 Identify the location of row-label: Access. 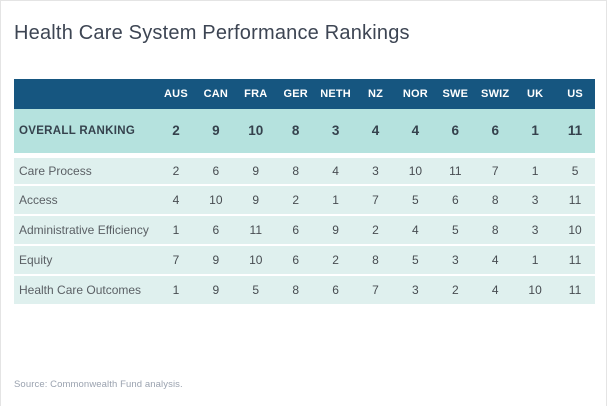
(85, 200).